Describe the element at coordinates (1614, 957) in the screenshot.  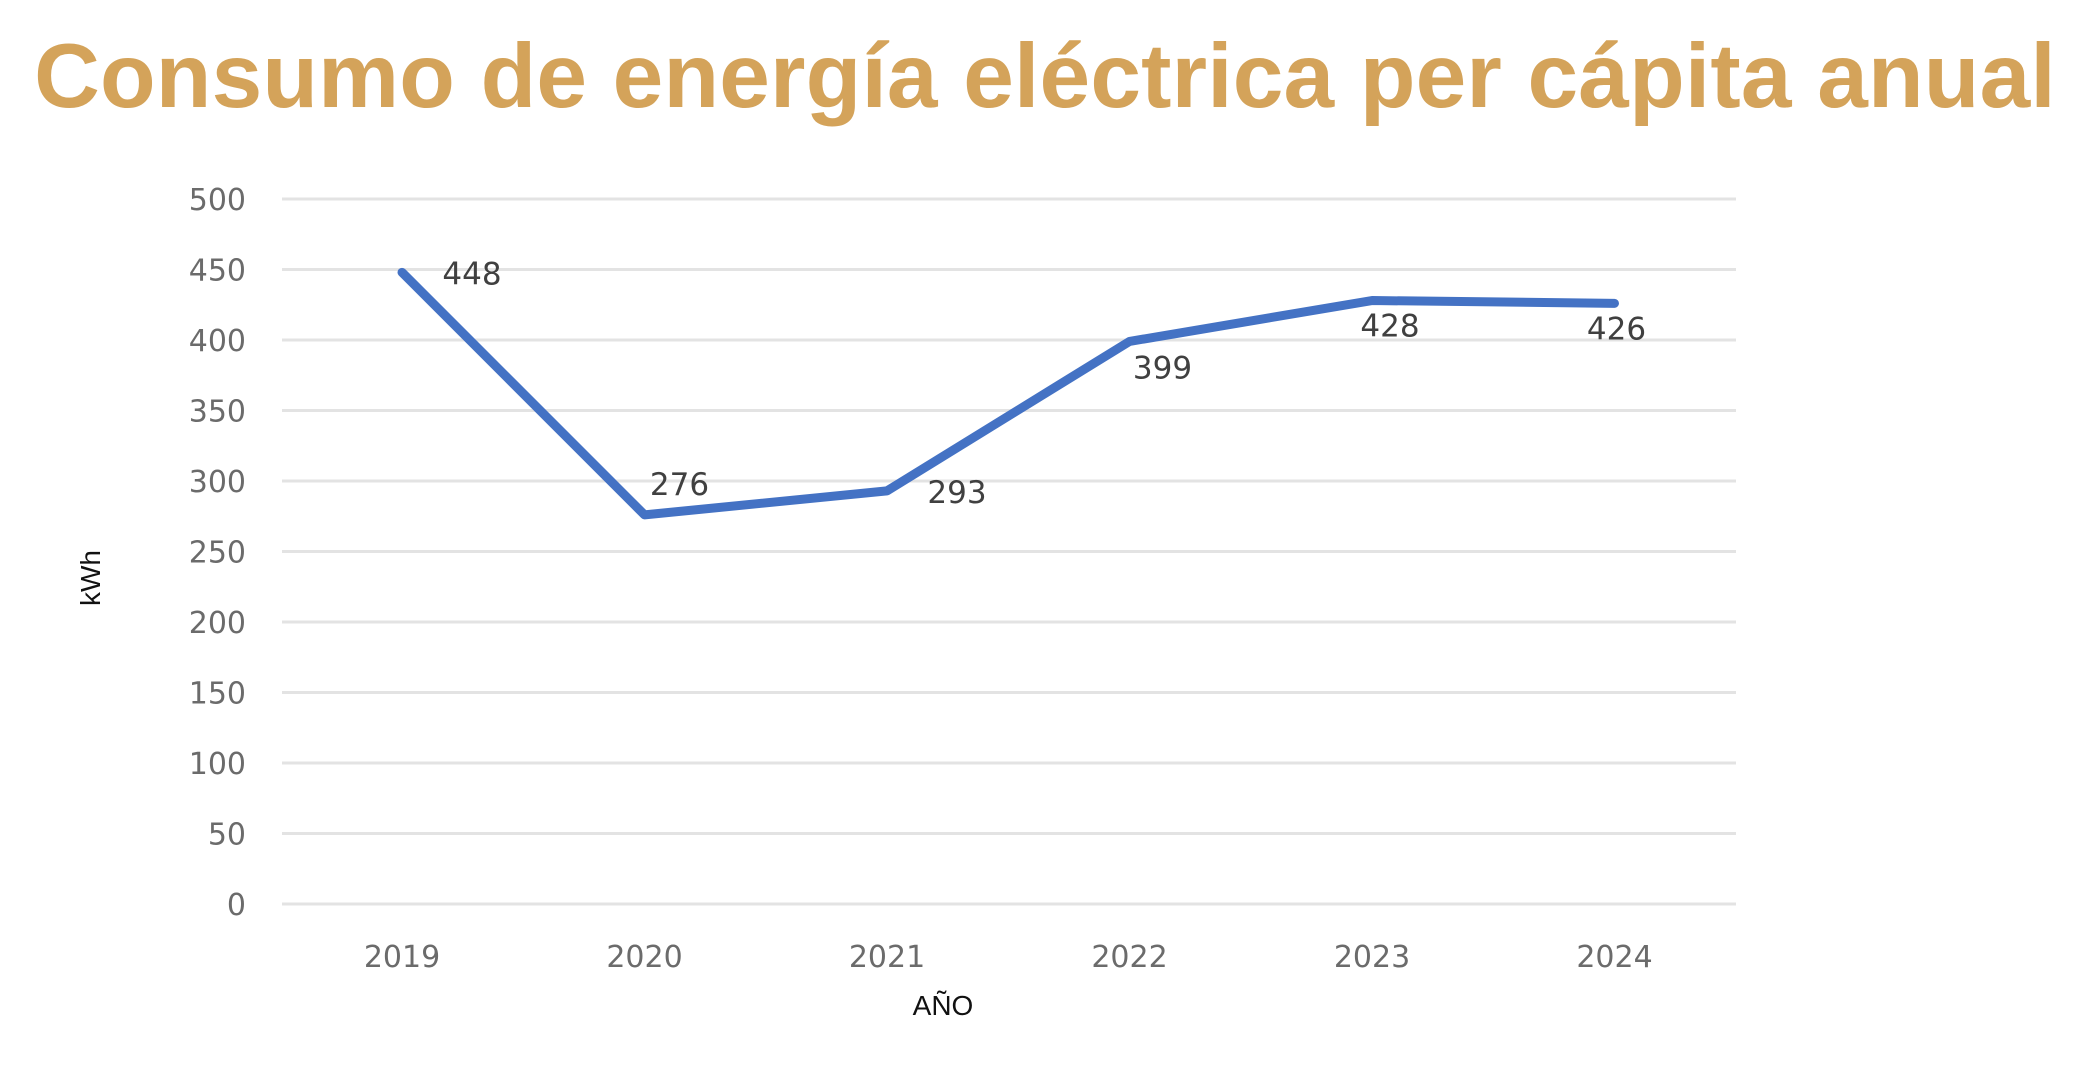
I see `x-tick-label: 2024` at that location.